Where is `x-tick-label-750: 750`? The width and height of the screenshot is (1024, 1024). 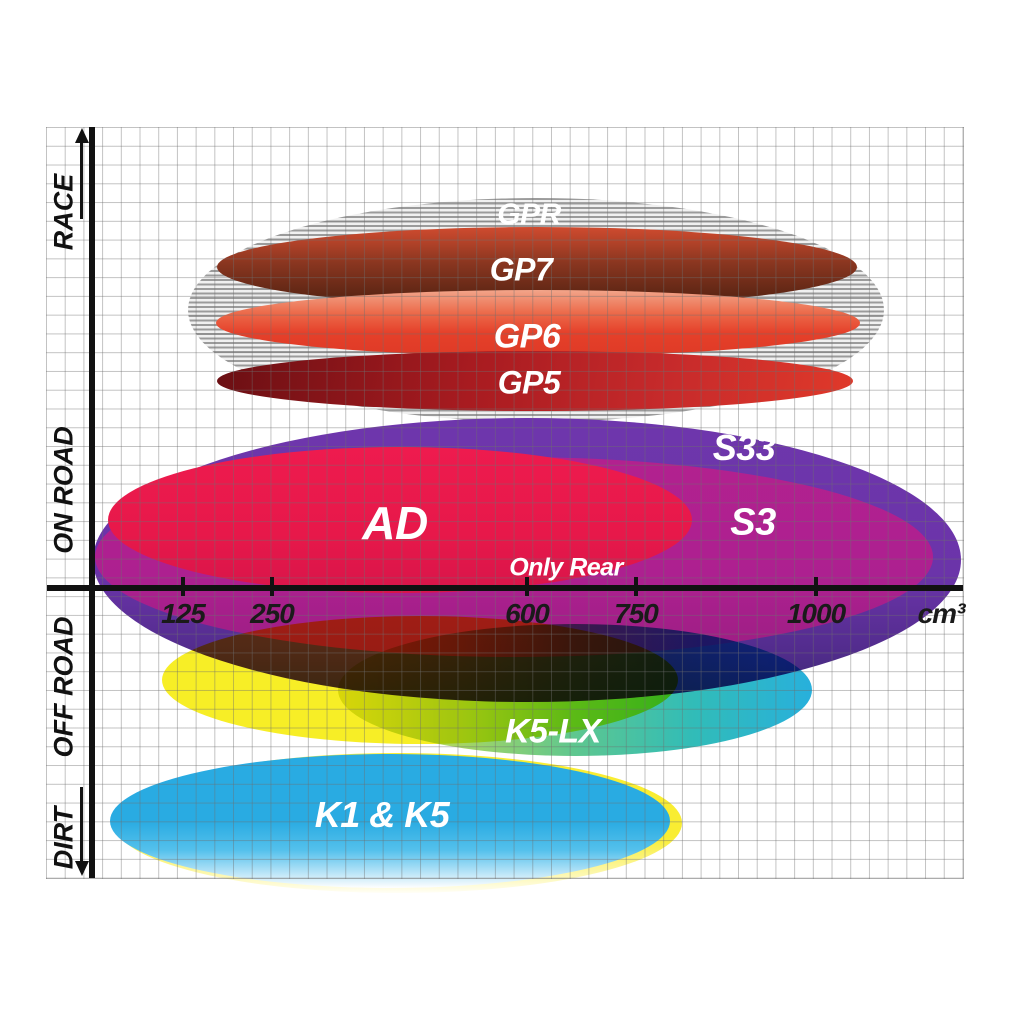
x-tick-label-750: 750 is located at coordinates (636, 613).